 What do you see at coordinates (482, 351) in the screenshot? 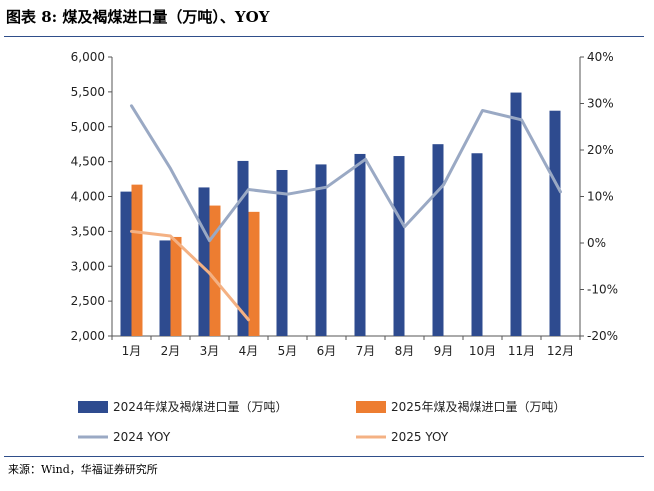
I see `x-tick-label: 10月` at bounding box center [482, 351].